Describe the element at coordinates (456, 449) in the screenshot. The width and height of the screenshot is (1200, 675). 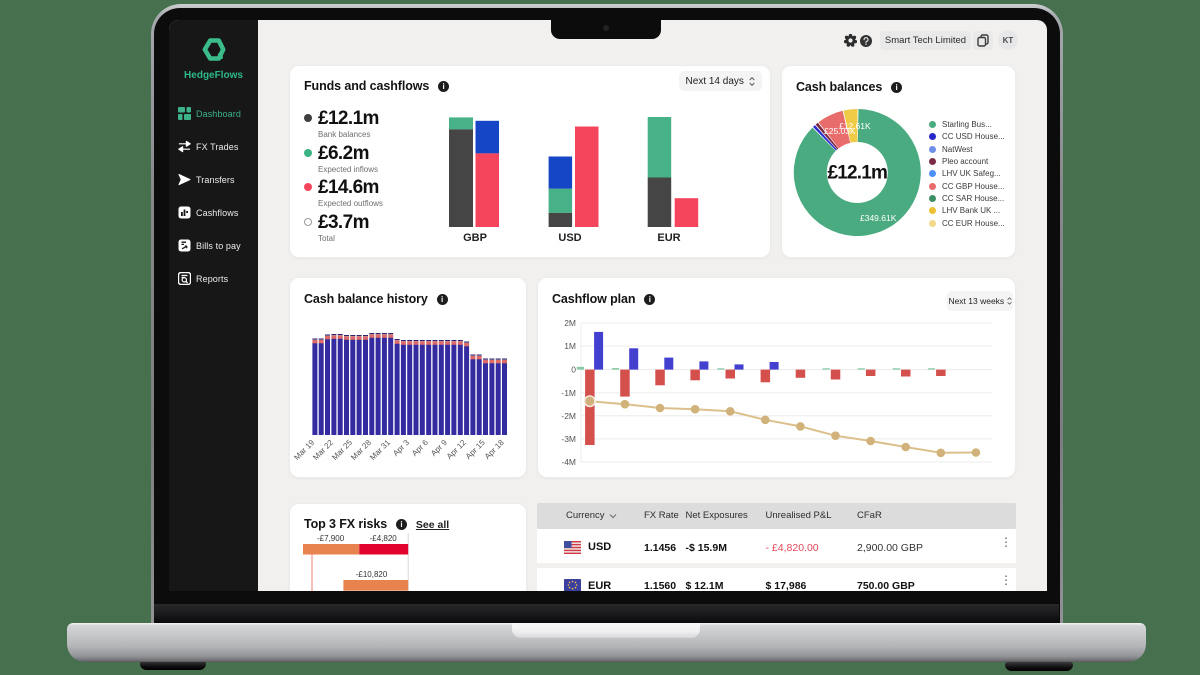
I see `svg-text: Apr 12` at that location.